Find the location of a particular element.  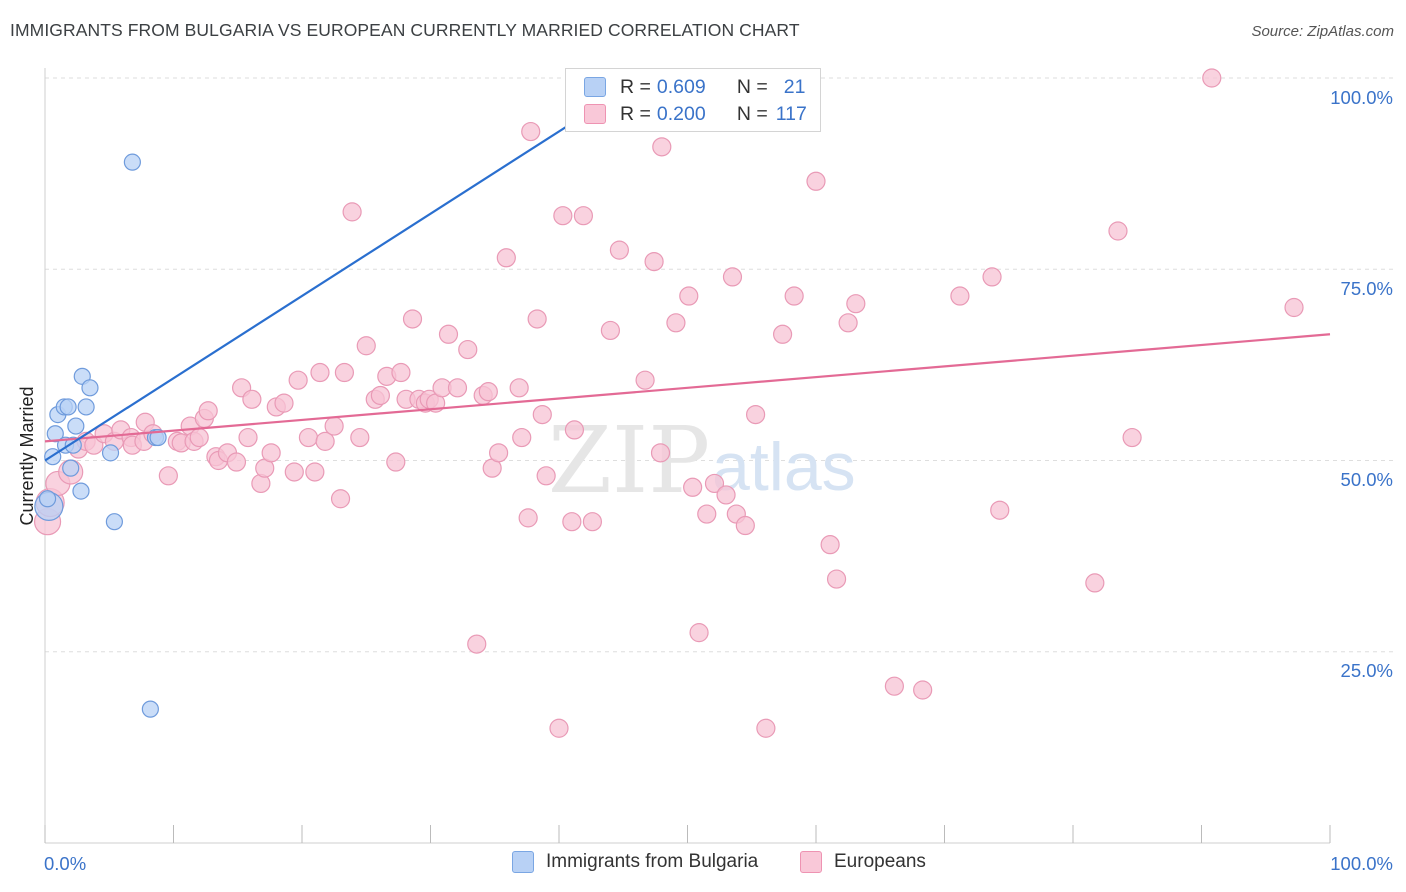

europeans-trend-line is located at coordinates (687, 388).